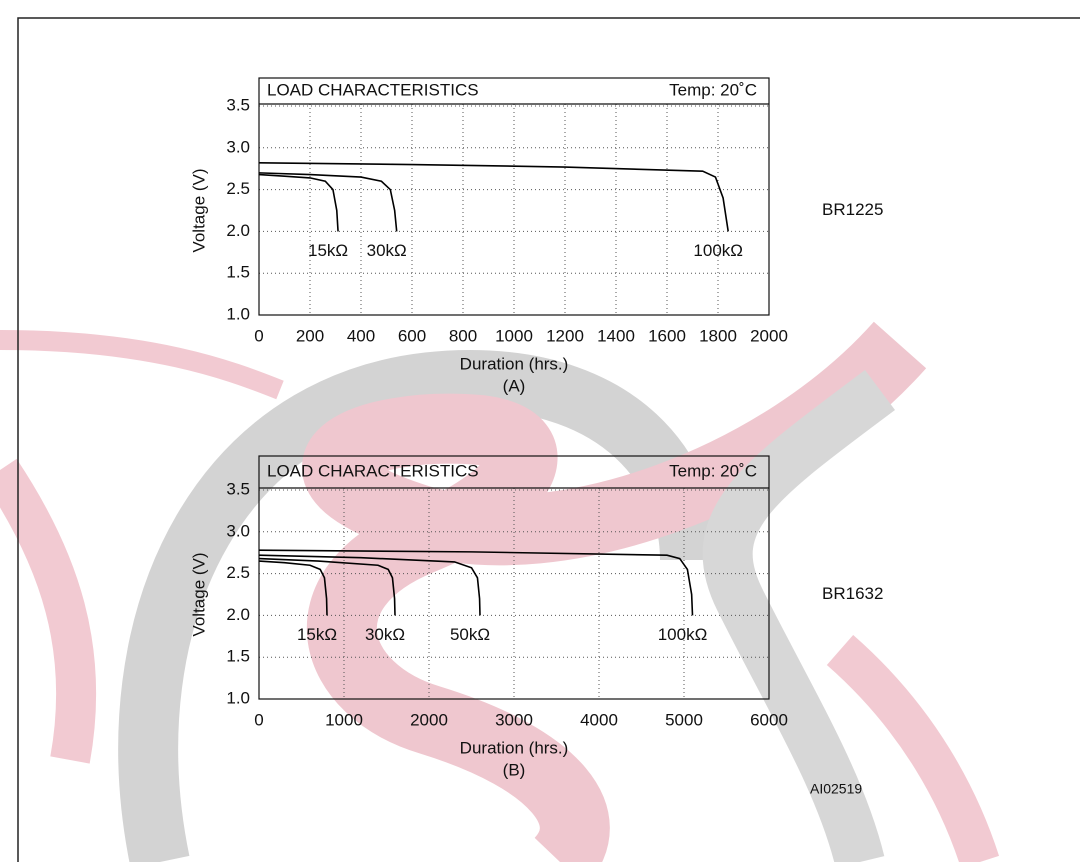 This screenshot has width=1080, height=862. I want to click on x-tick-label: 1600, so click(667, 335).